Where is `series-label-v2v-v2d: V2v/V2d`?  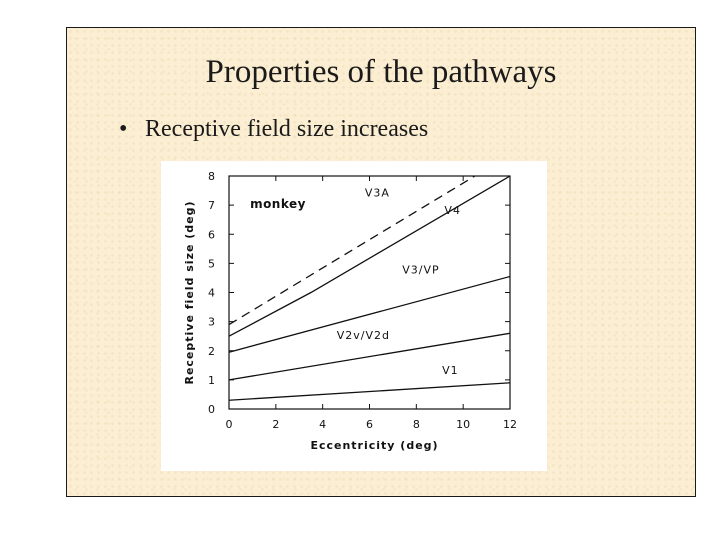
series-label-v2v-v2d: V2v/V2d is located at coordinates (363, 335).